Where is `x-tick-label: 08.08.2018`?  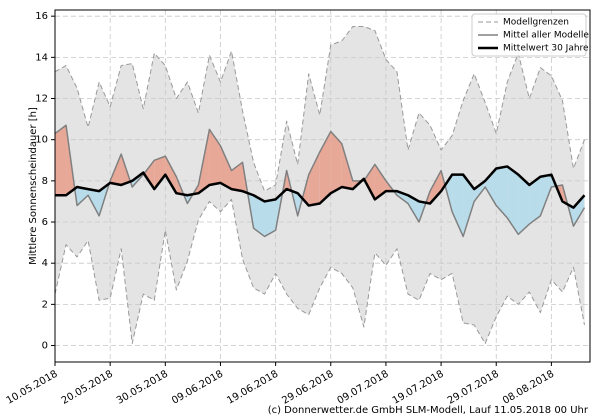 x-tick-label: 08.08.2018 is located at coordinates (528, 388).